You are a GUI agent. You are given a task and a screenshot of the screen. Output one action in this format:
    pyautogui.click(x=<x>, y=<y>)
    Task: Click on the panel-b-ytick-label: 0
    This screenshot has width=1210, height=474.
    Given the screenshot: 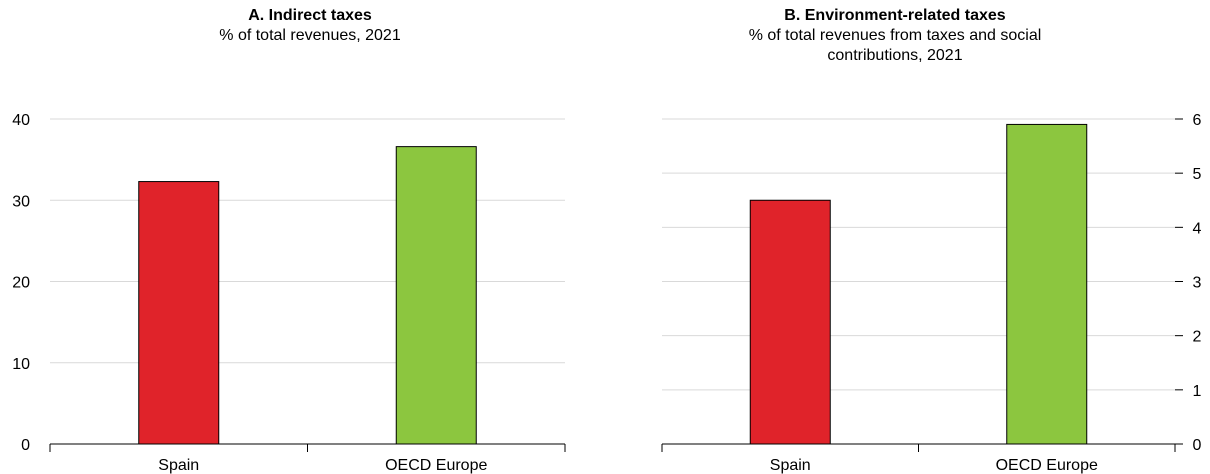 What is the action you would take?
    pyautogui.click(x=1197, y=445)
    